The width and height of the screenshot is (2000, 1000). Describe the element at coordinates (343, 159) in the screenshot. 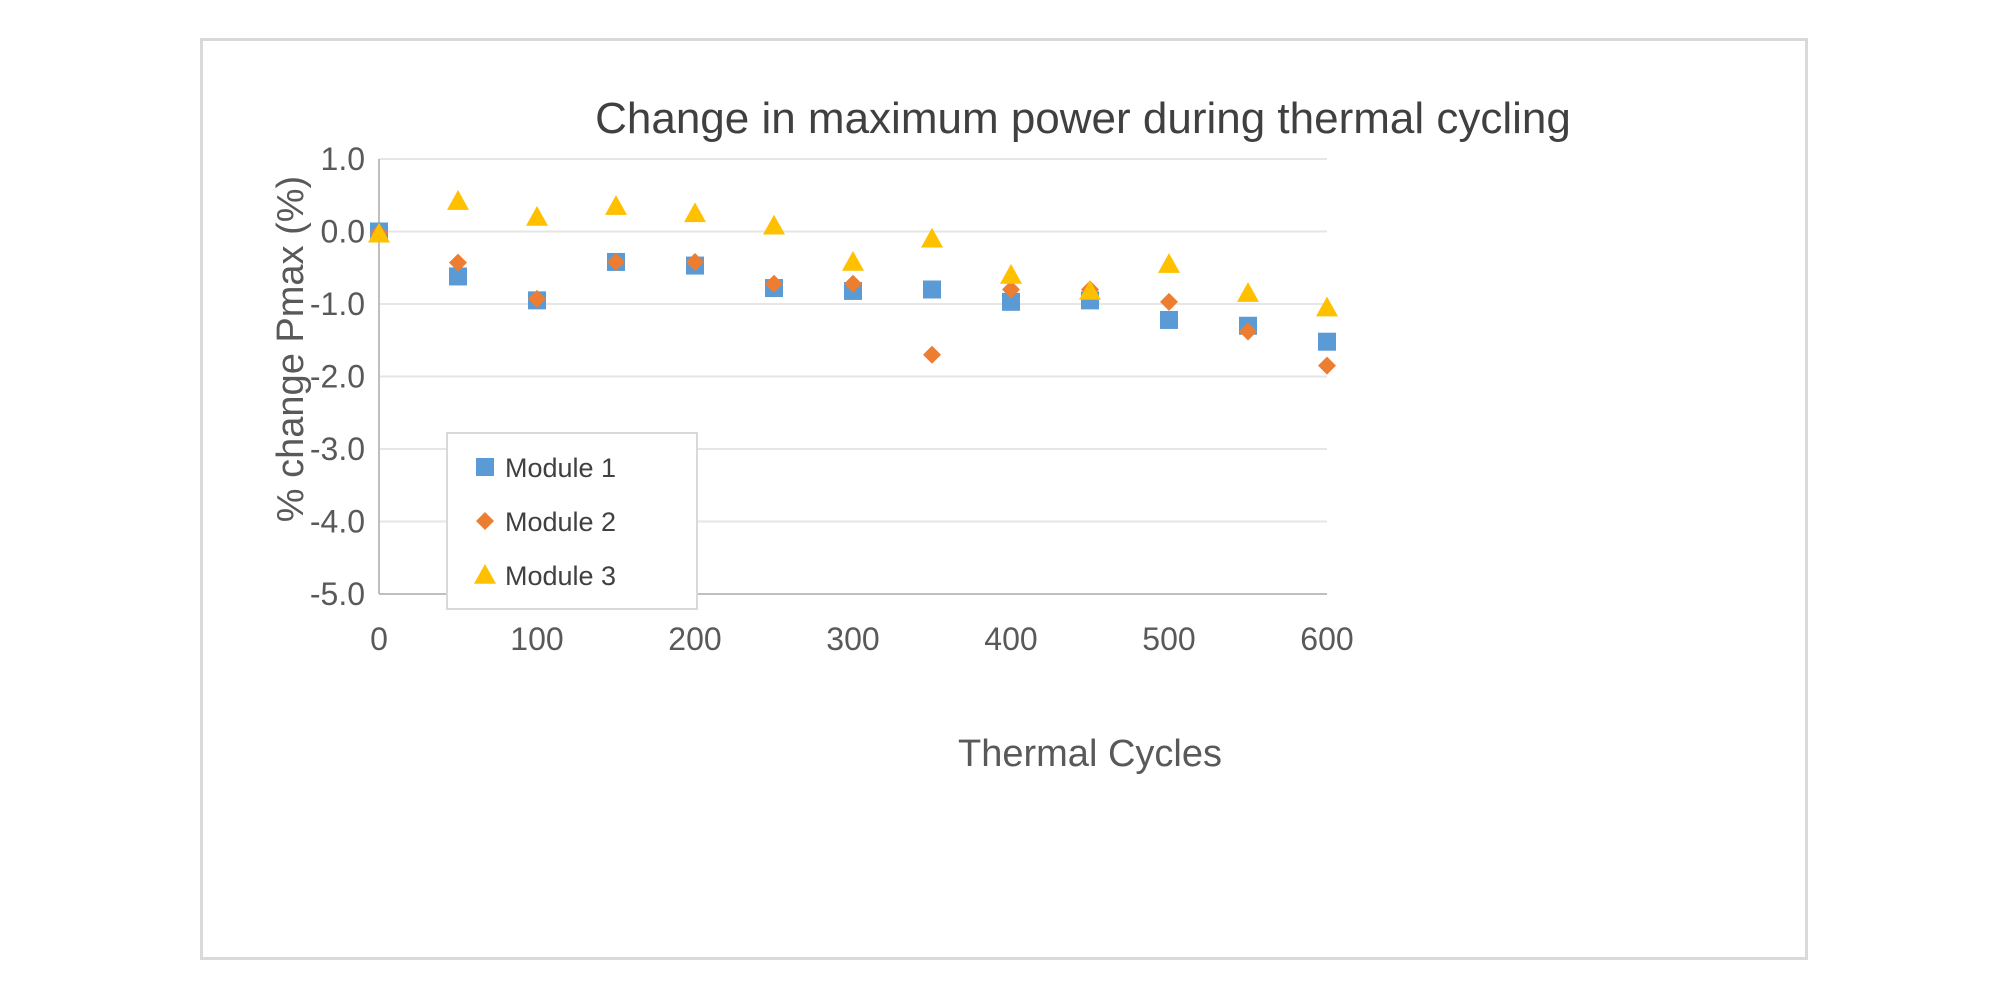

I see `y-tick-label: 1.0` at that location.